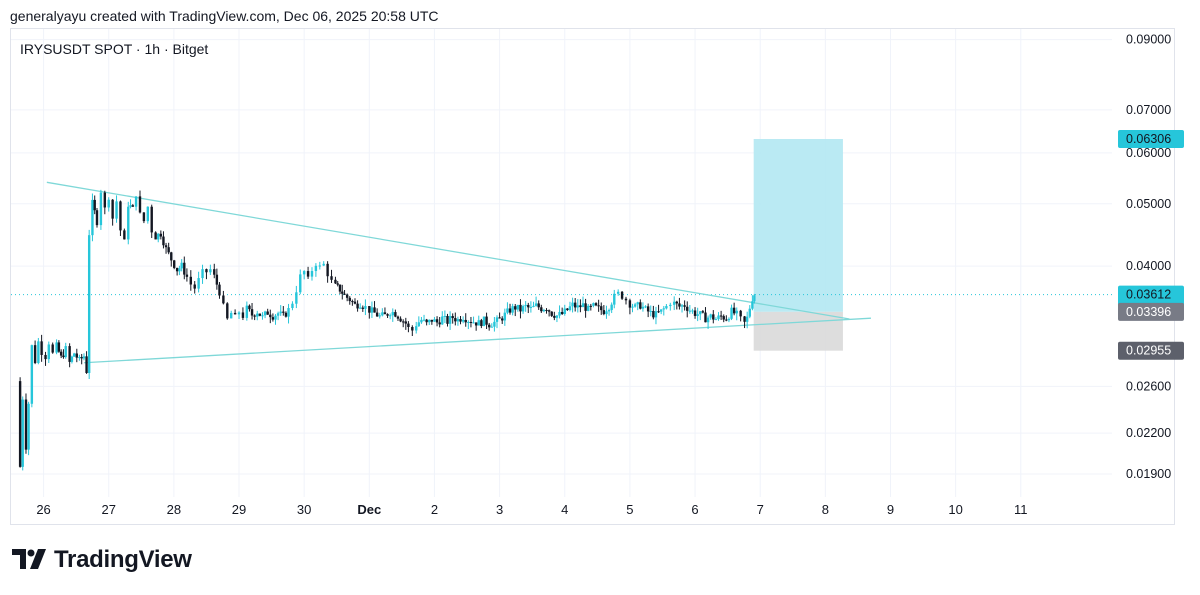 Image resolution: width=1200 pixels, height=595 pixels. What do you see at coordinates (1151, 138) in the screenshot?
I see `price-label-target` at bounding box center [1151, 138].